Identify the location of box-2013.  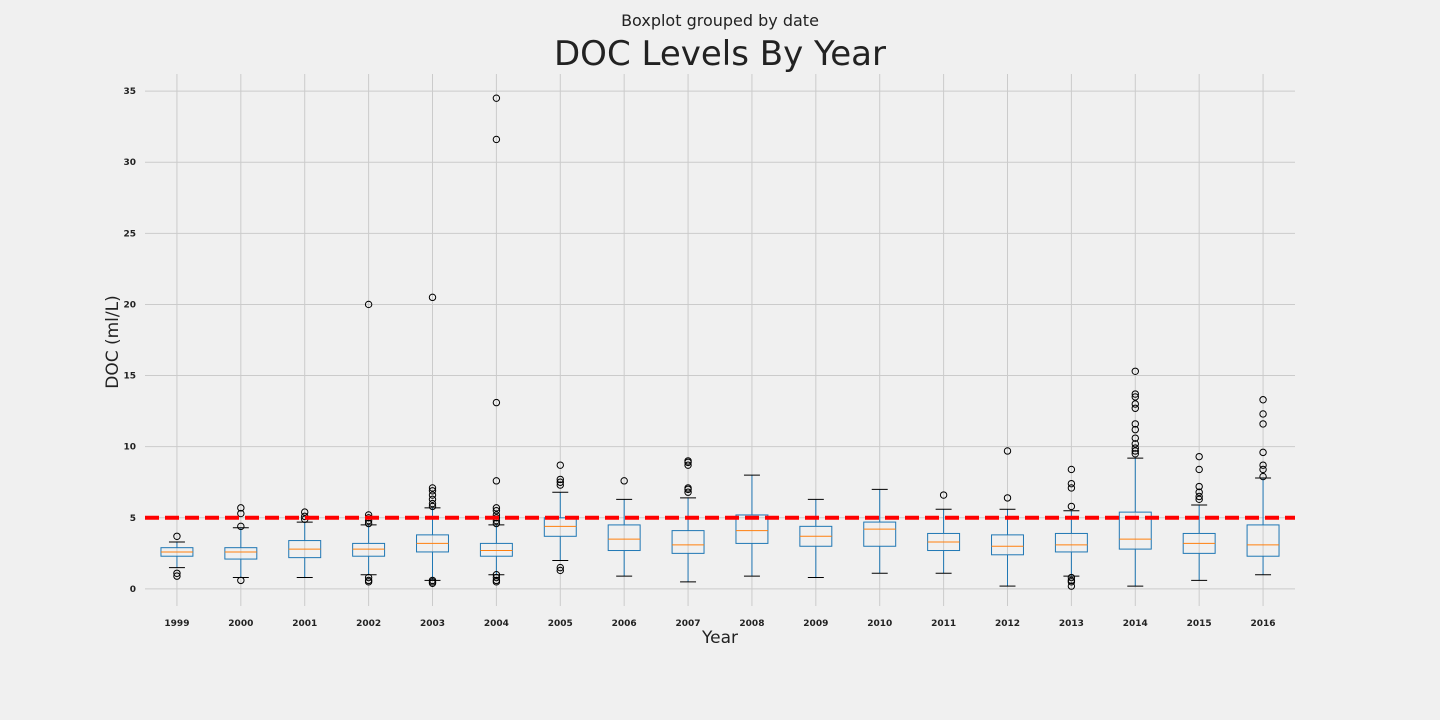
(1071, 527).